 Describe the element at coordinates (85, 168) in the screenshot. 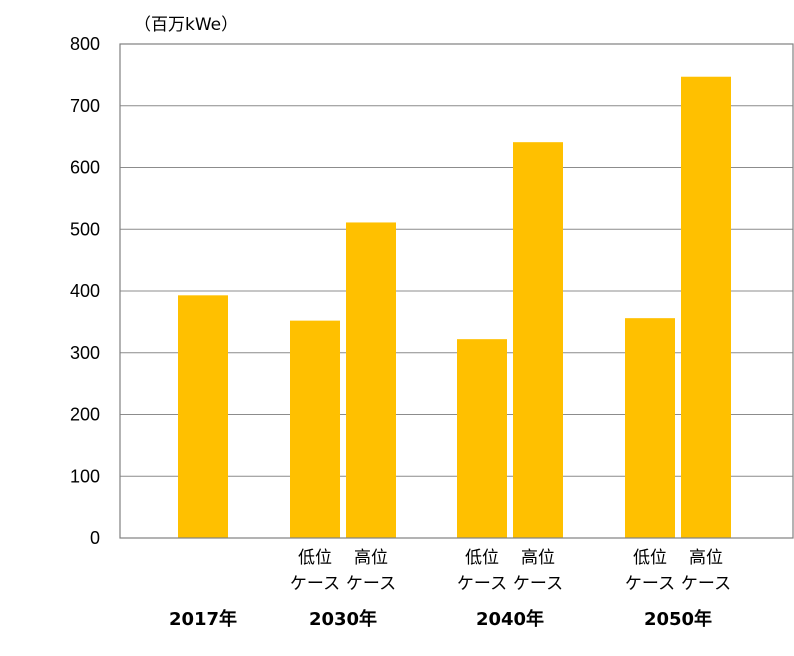

I see `y-tick-label: 600` at that location.